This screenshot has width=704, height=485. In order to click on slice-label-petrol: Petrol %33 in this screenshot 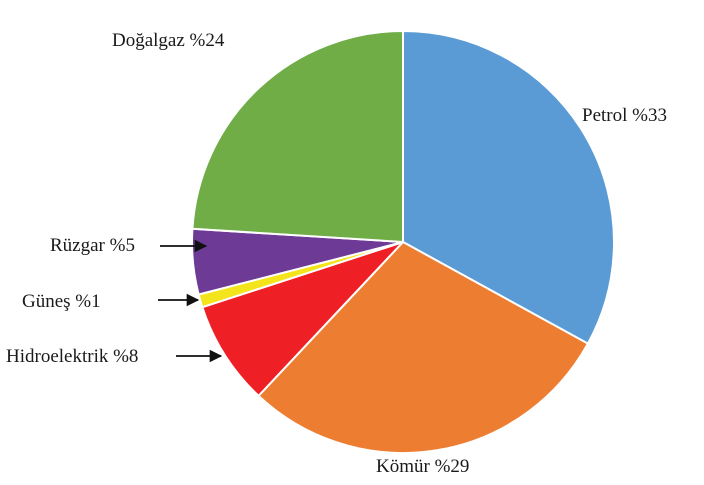, I will do `click(624, 115)`.